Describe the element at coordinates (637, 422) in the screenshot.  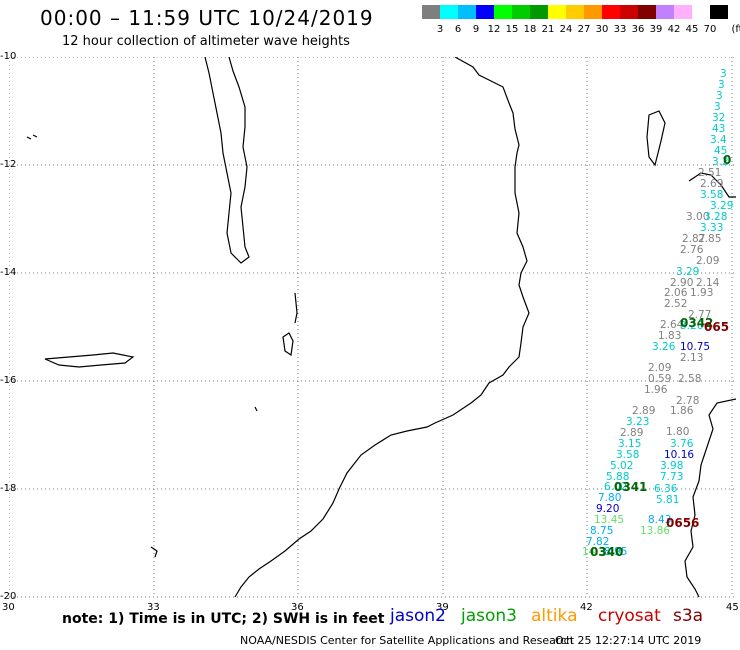
I see `swh-value: 3.23` at that location.